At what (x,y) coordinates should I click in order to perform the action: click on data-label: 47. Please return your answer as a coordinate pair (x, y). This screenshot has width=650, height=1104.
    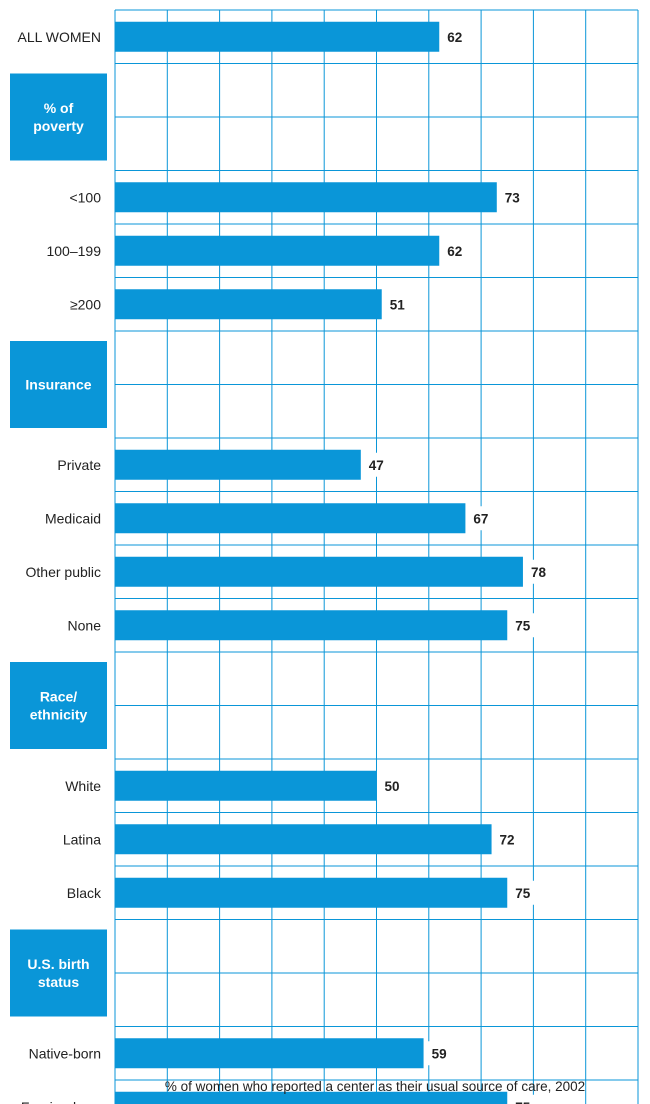
    Looking at the image, I should click on (376, 465).